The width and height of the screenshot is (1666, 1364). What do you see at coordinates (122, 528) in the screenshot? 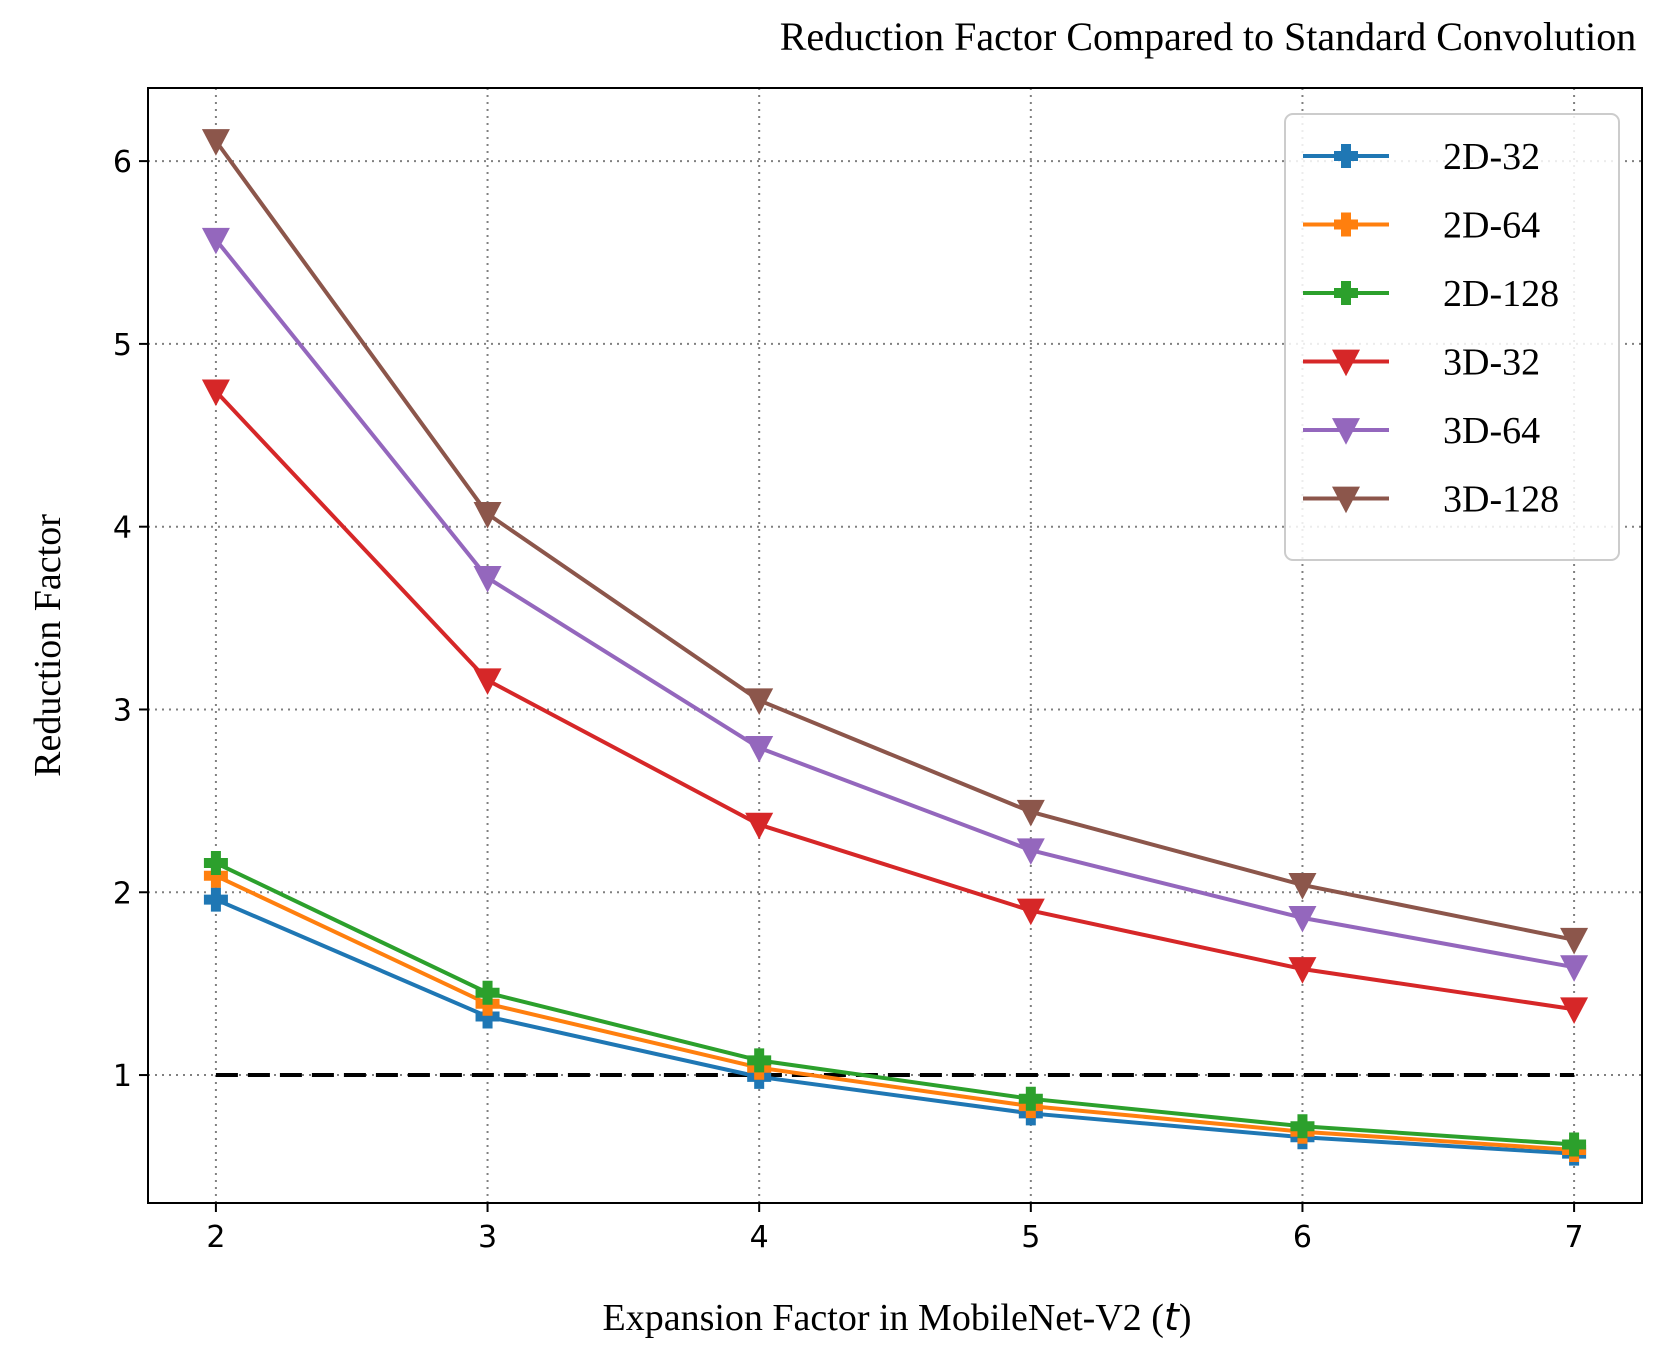
I see `y-tick-label: 4` at bounding box center [122, 528].